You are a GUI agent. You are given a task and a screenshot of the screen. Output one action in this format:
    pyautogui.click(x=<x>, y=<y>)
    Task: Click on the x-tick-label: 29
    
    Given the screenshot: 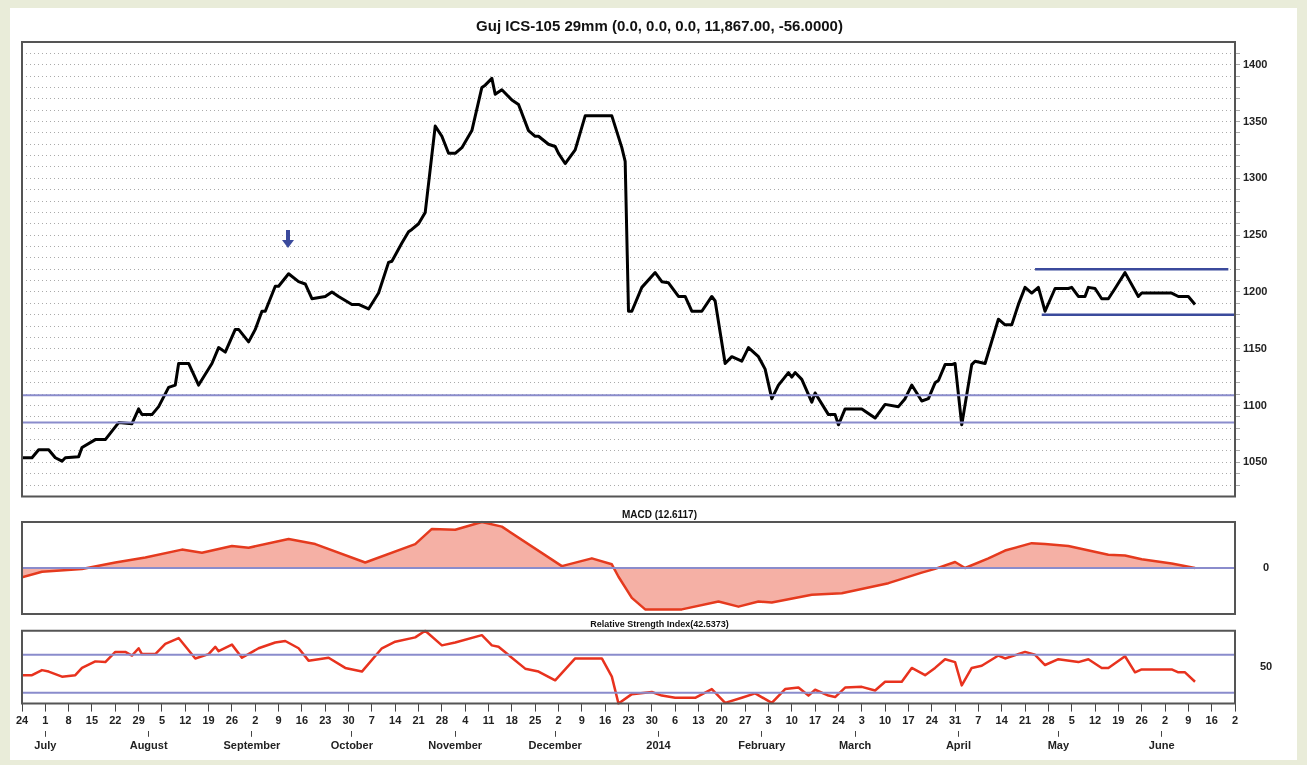 What is the action you would take?
    pyautogui.click(x=138, y=720)
    